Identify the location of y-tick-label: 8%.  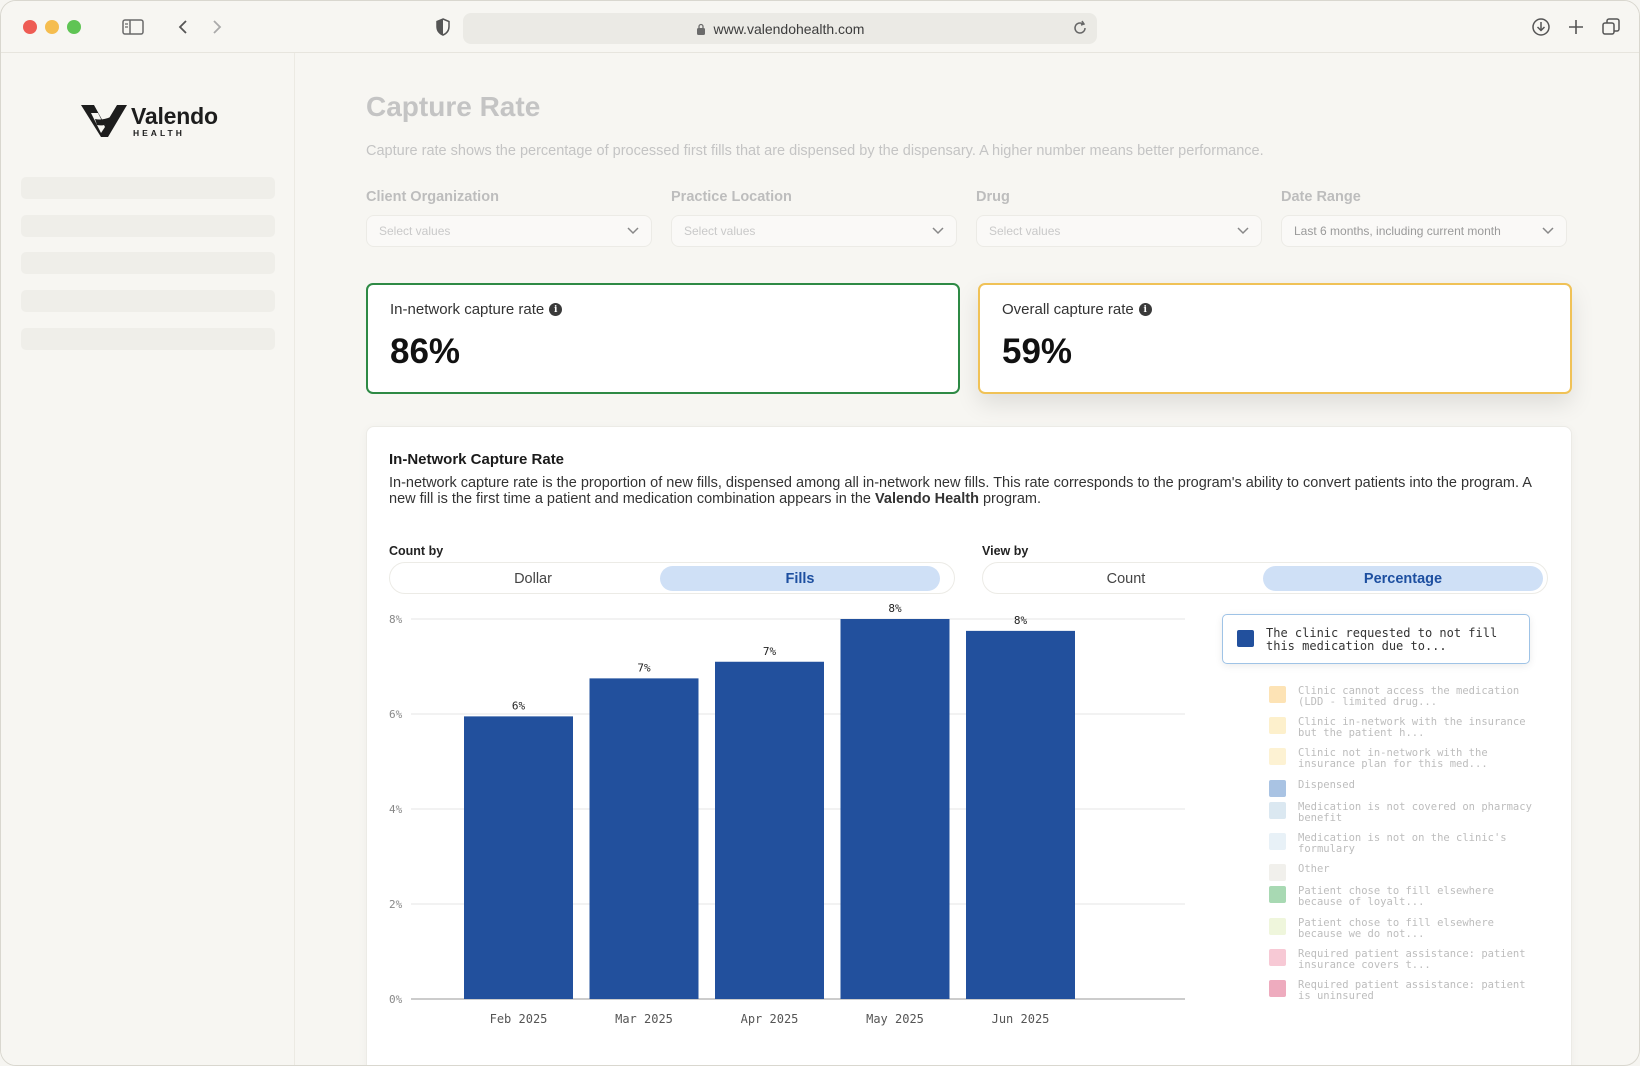
(396, 619).